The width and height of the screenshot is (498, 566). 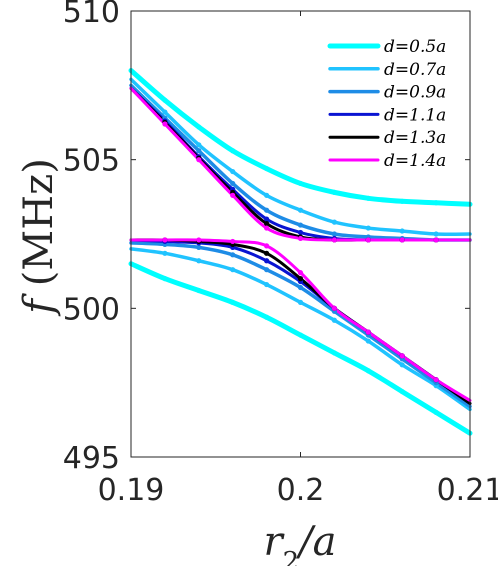 I want to click on y-tick-label: 505, so click(x=91, y=161).